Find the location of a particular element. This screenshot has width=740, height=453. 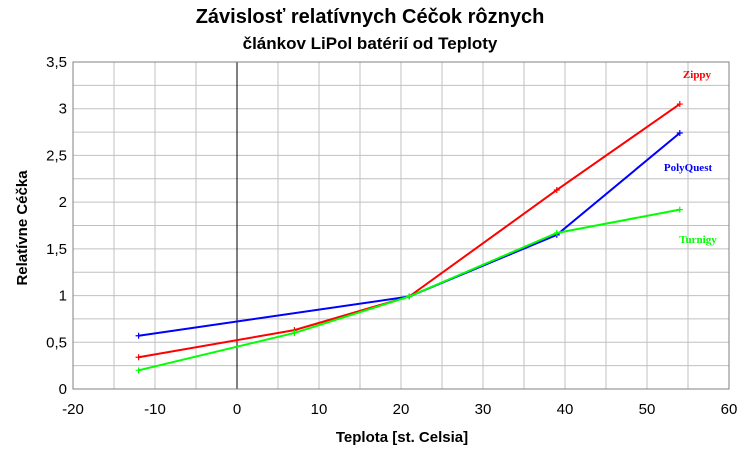

x-tick-label: 20 is located at coordinates (401, 409).